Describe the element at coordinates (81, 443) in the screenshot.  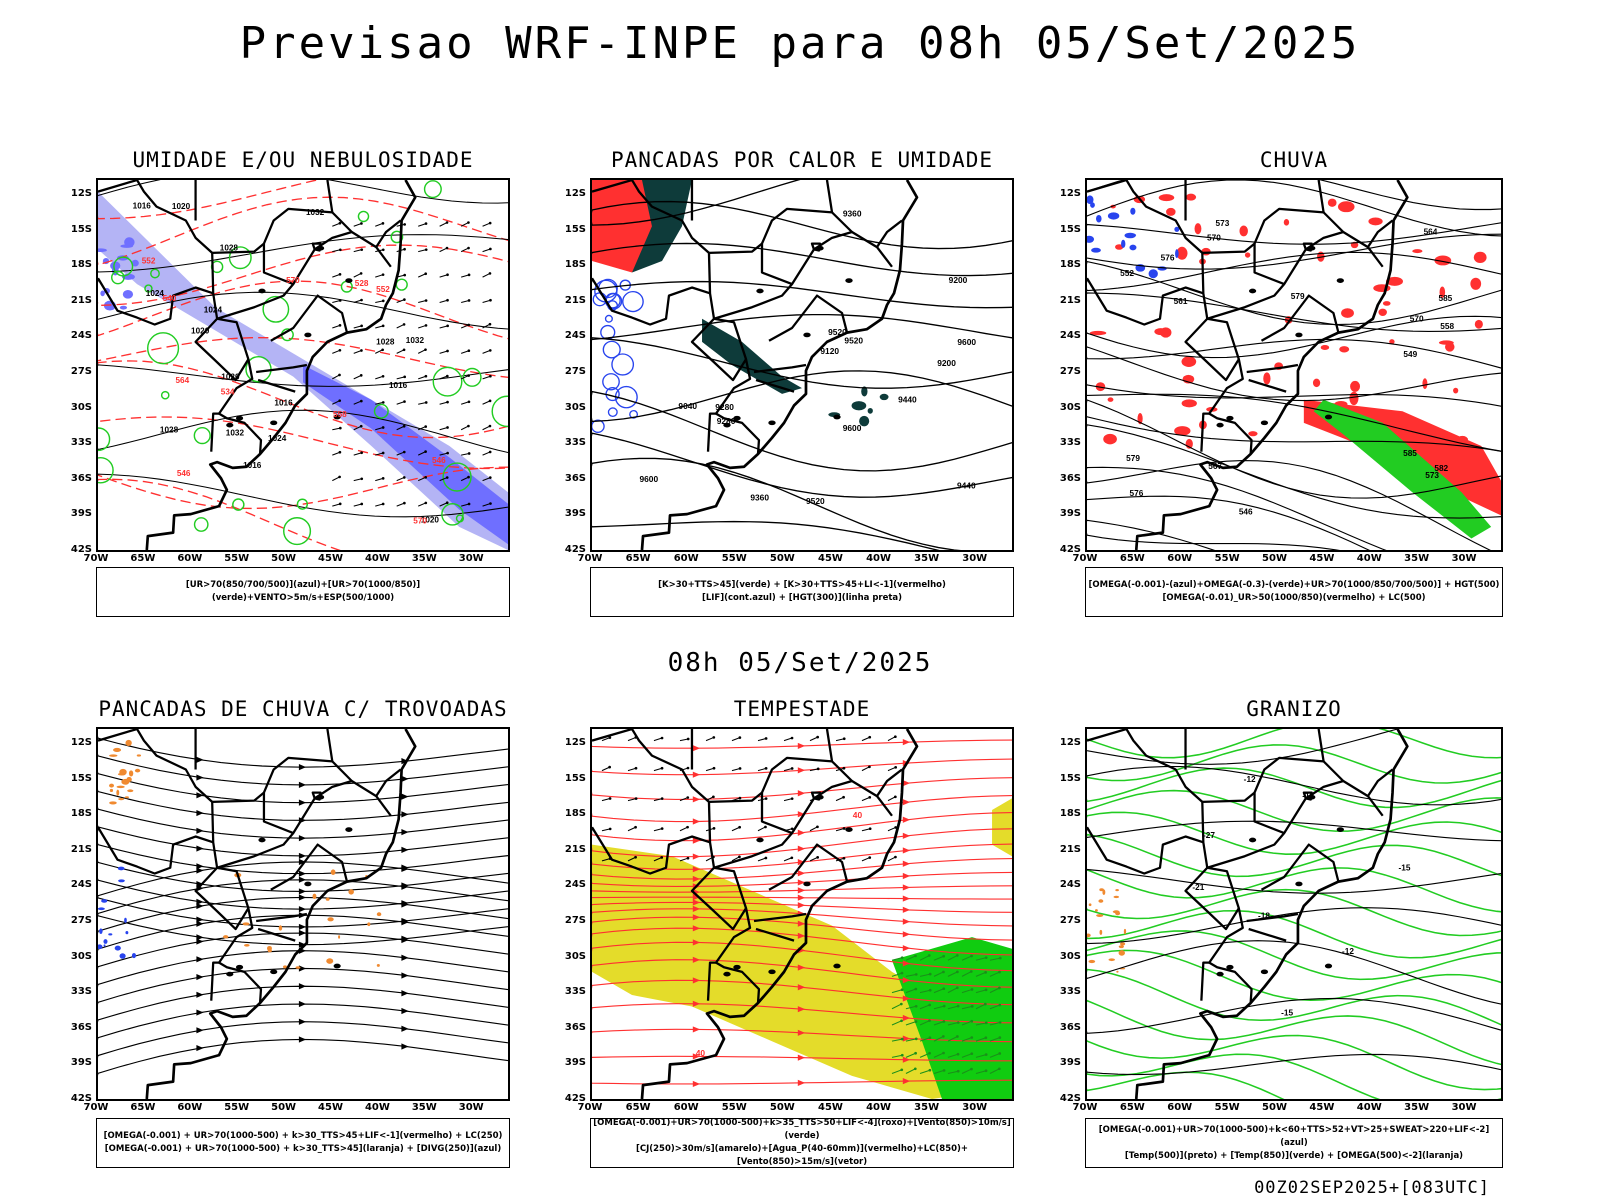
I see `lat-tick-label: 33S` at that location.